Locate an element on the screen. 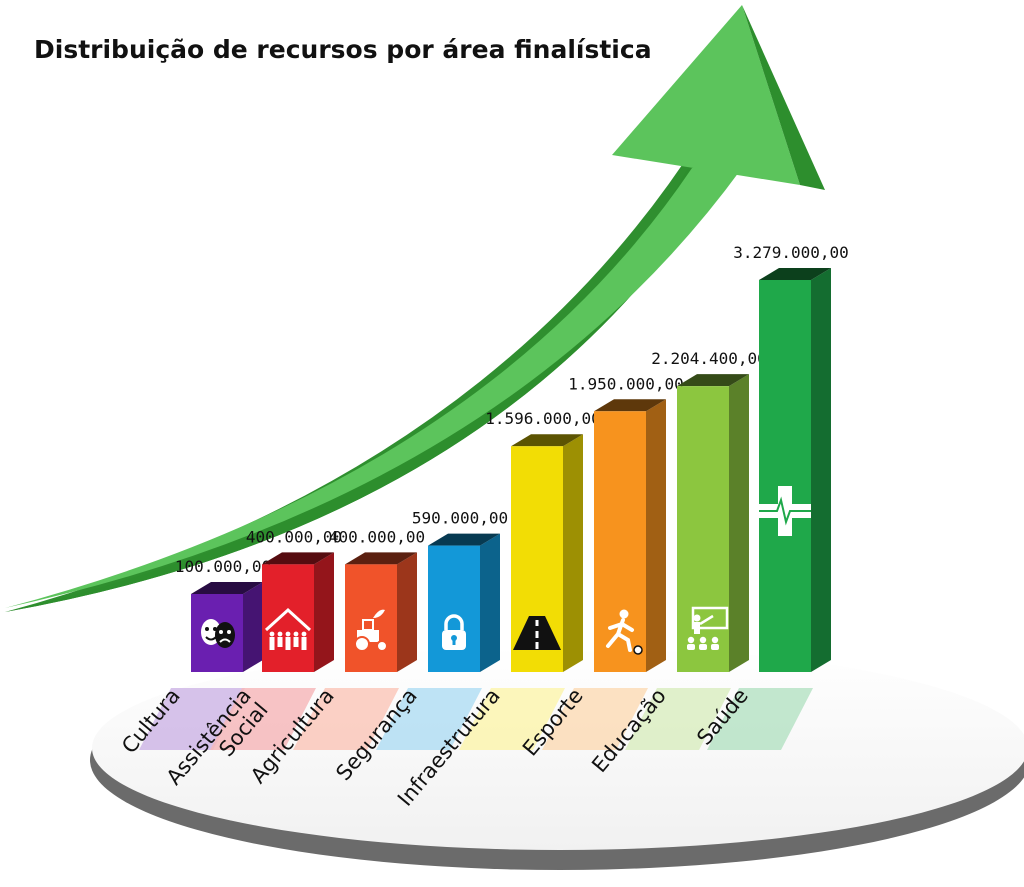  value-label: 1.596.000,00 is located at coordinates (543, 418).